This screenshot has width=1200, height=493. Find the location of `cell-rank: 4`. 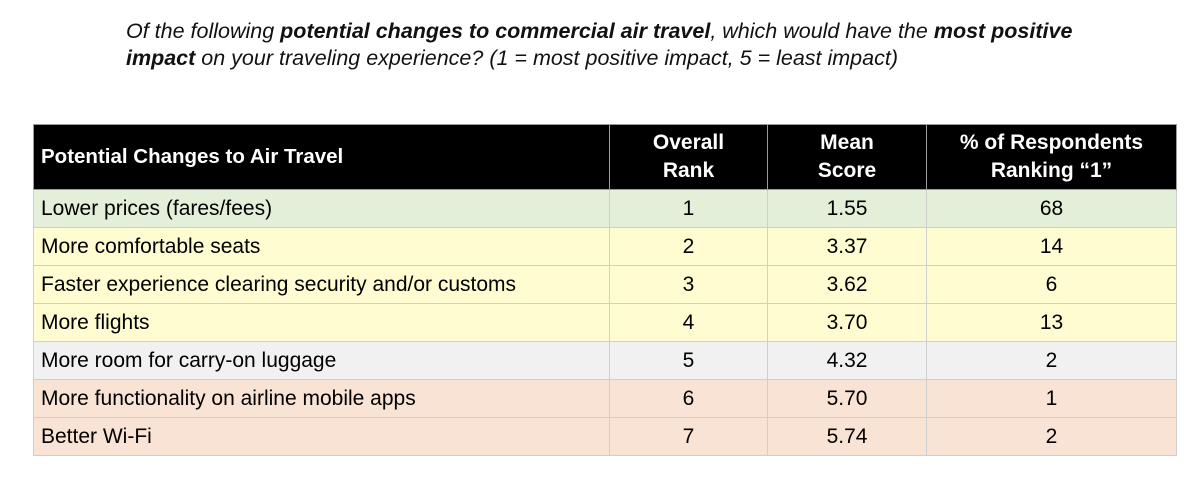

cell-rank: 4 is located at coordinates (688, 322).